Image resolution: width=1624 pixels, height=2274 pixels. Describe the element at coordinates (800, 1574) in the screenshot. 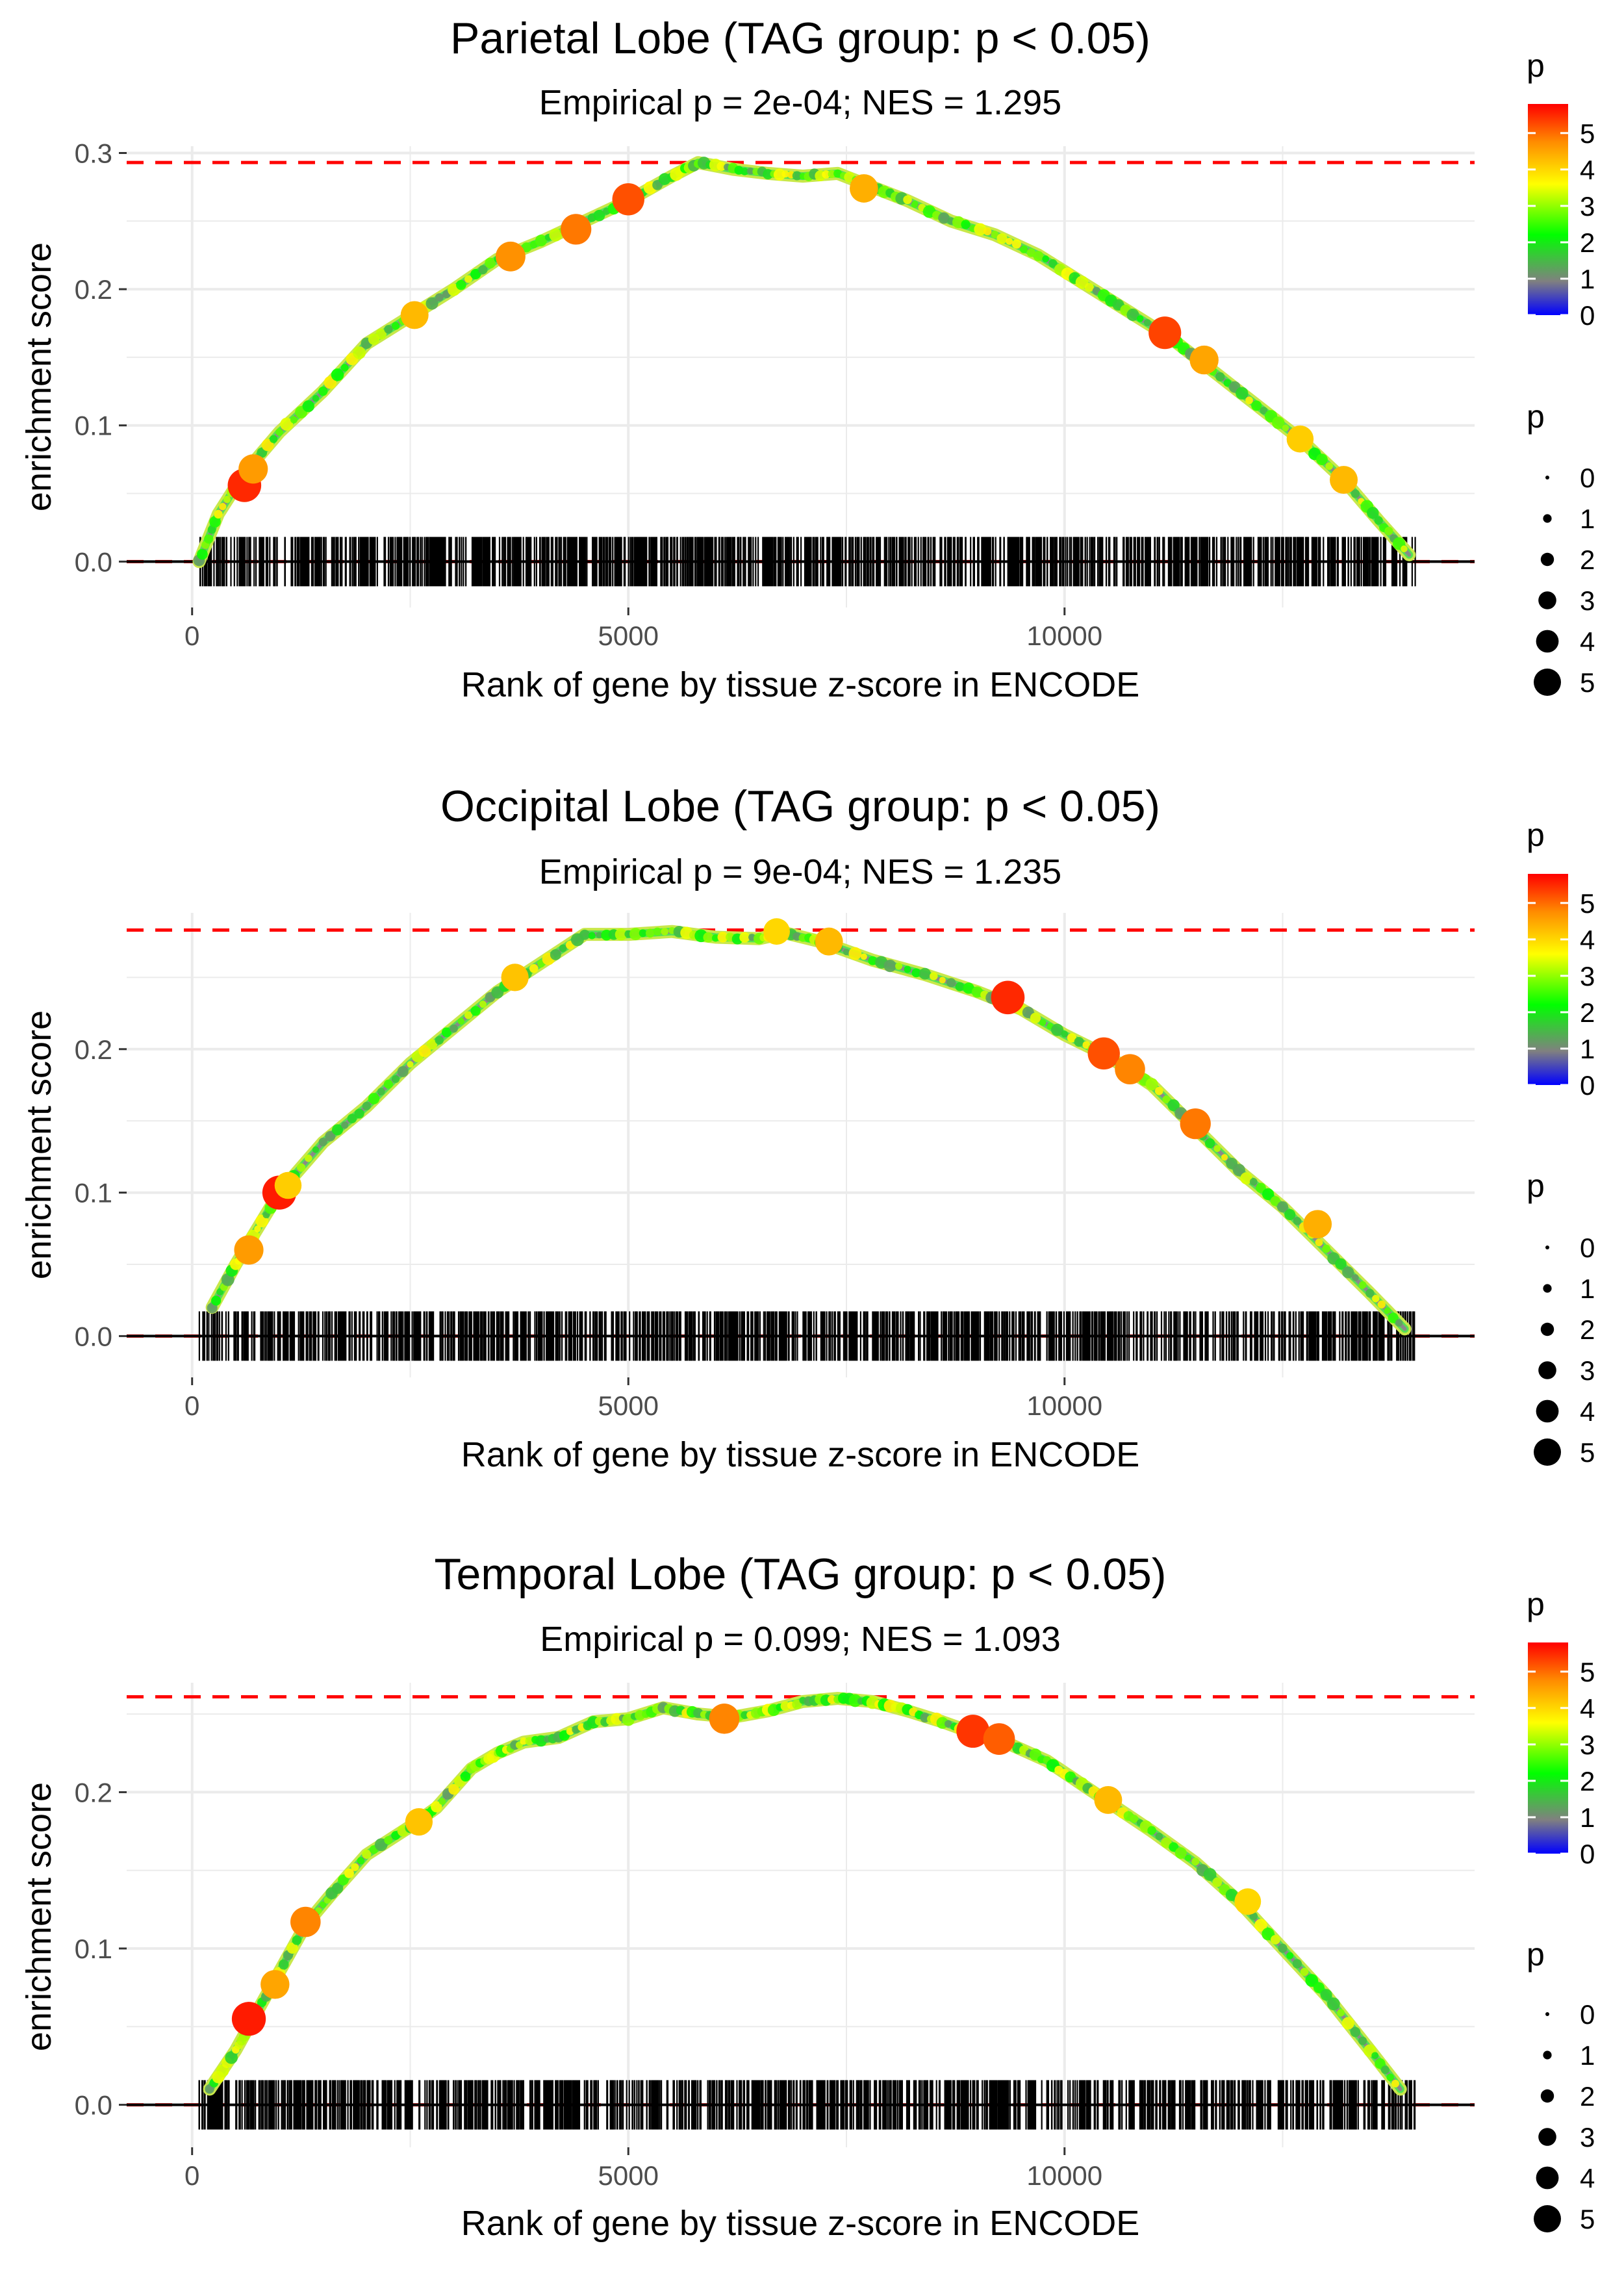

I see `panel-title: Temporal Lobe (TAG group: p < 0.05)` at that location.